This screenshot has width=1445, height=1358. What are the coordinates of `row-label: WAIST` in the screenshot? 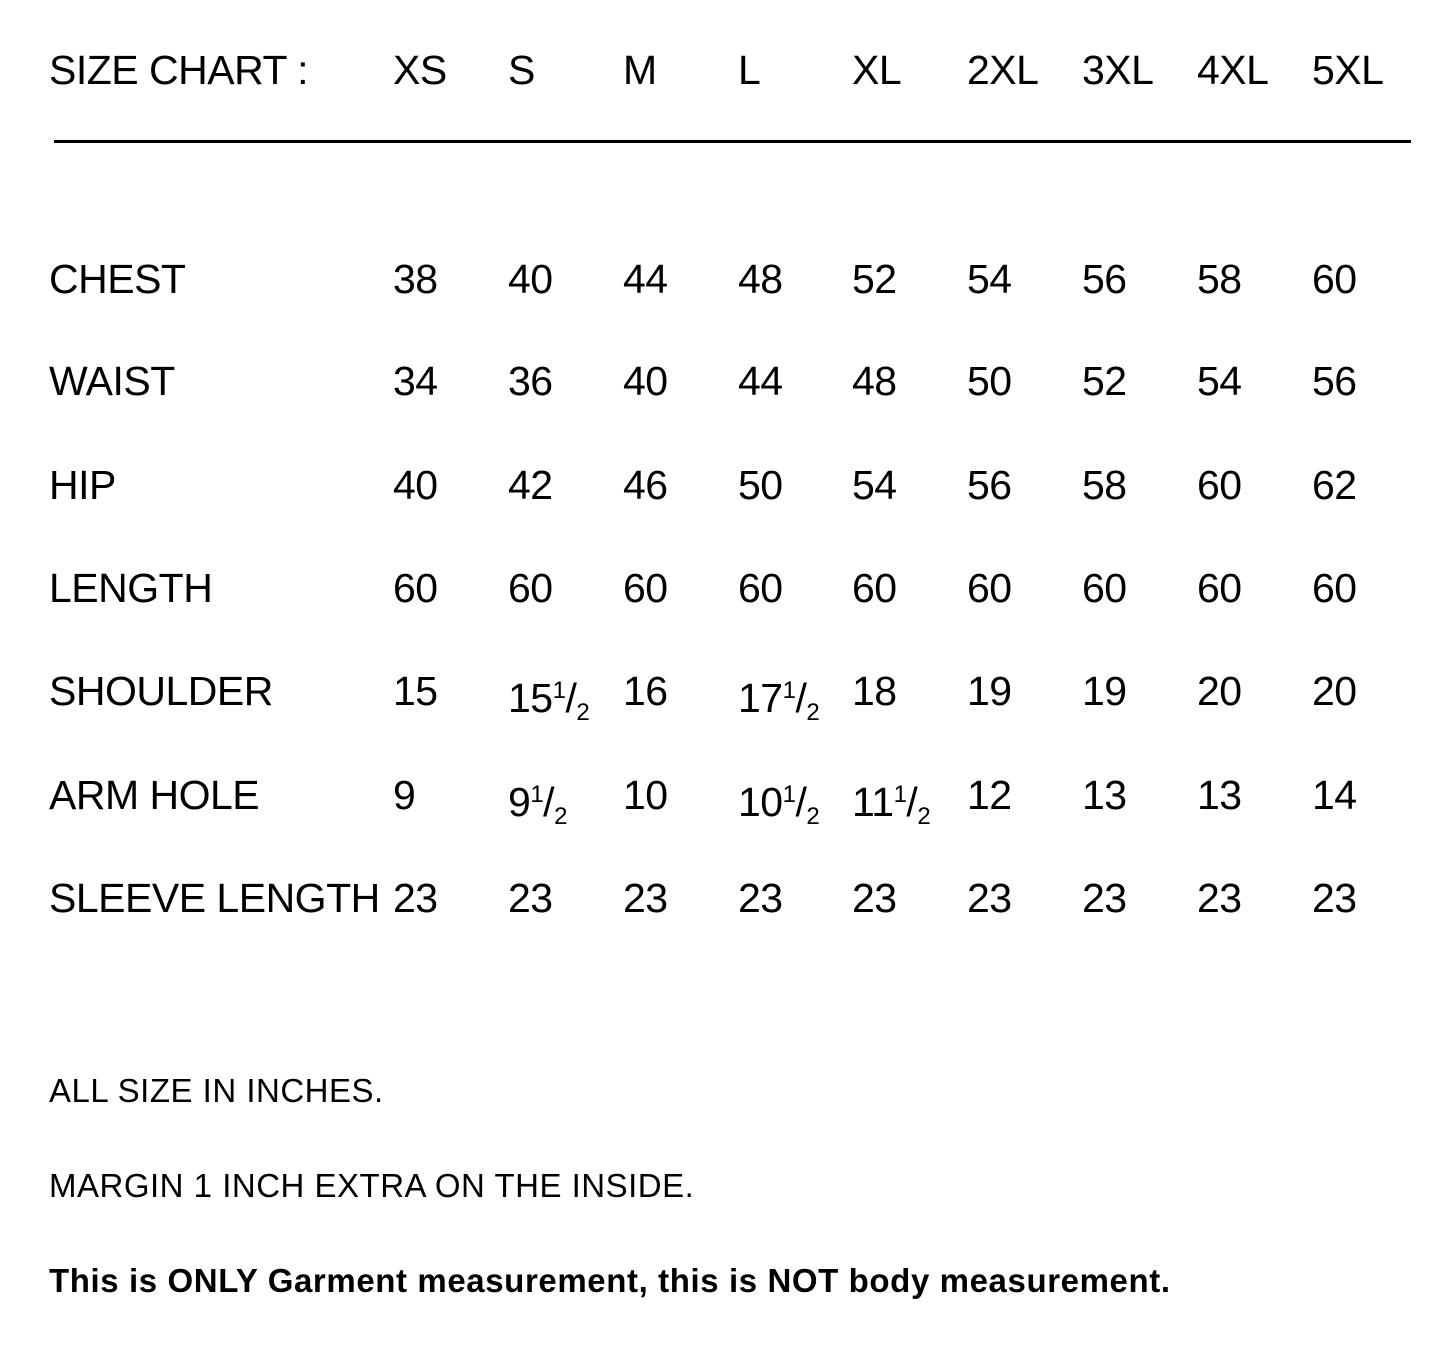 It's located at (112, 381).